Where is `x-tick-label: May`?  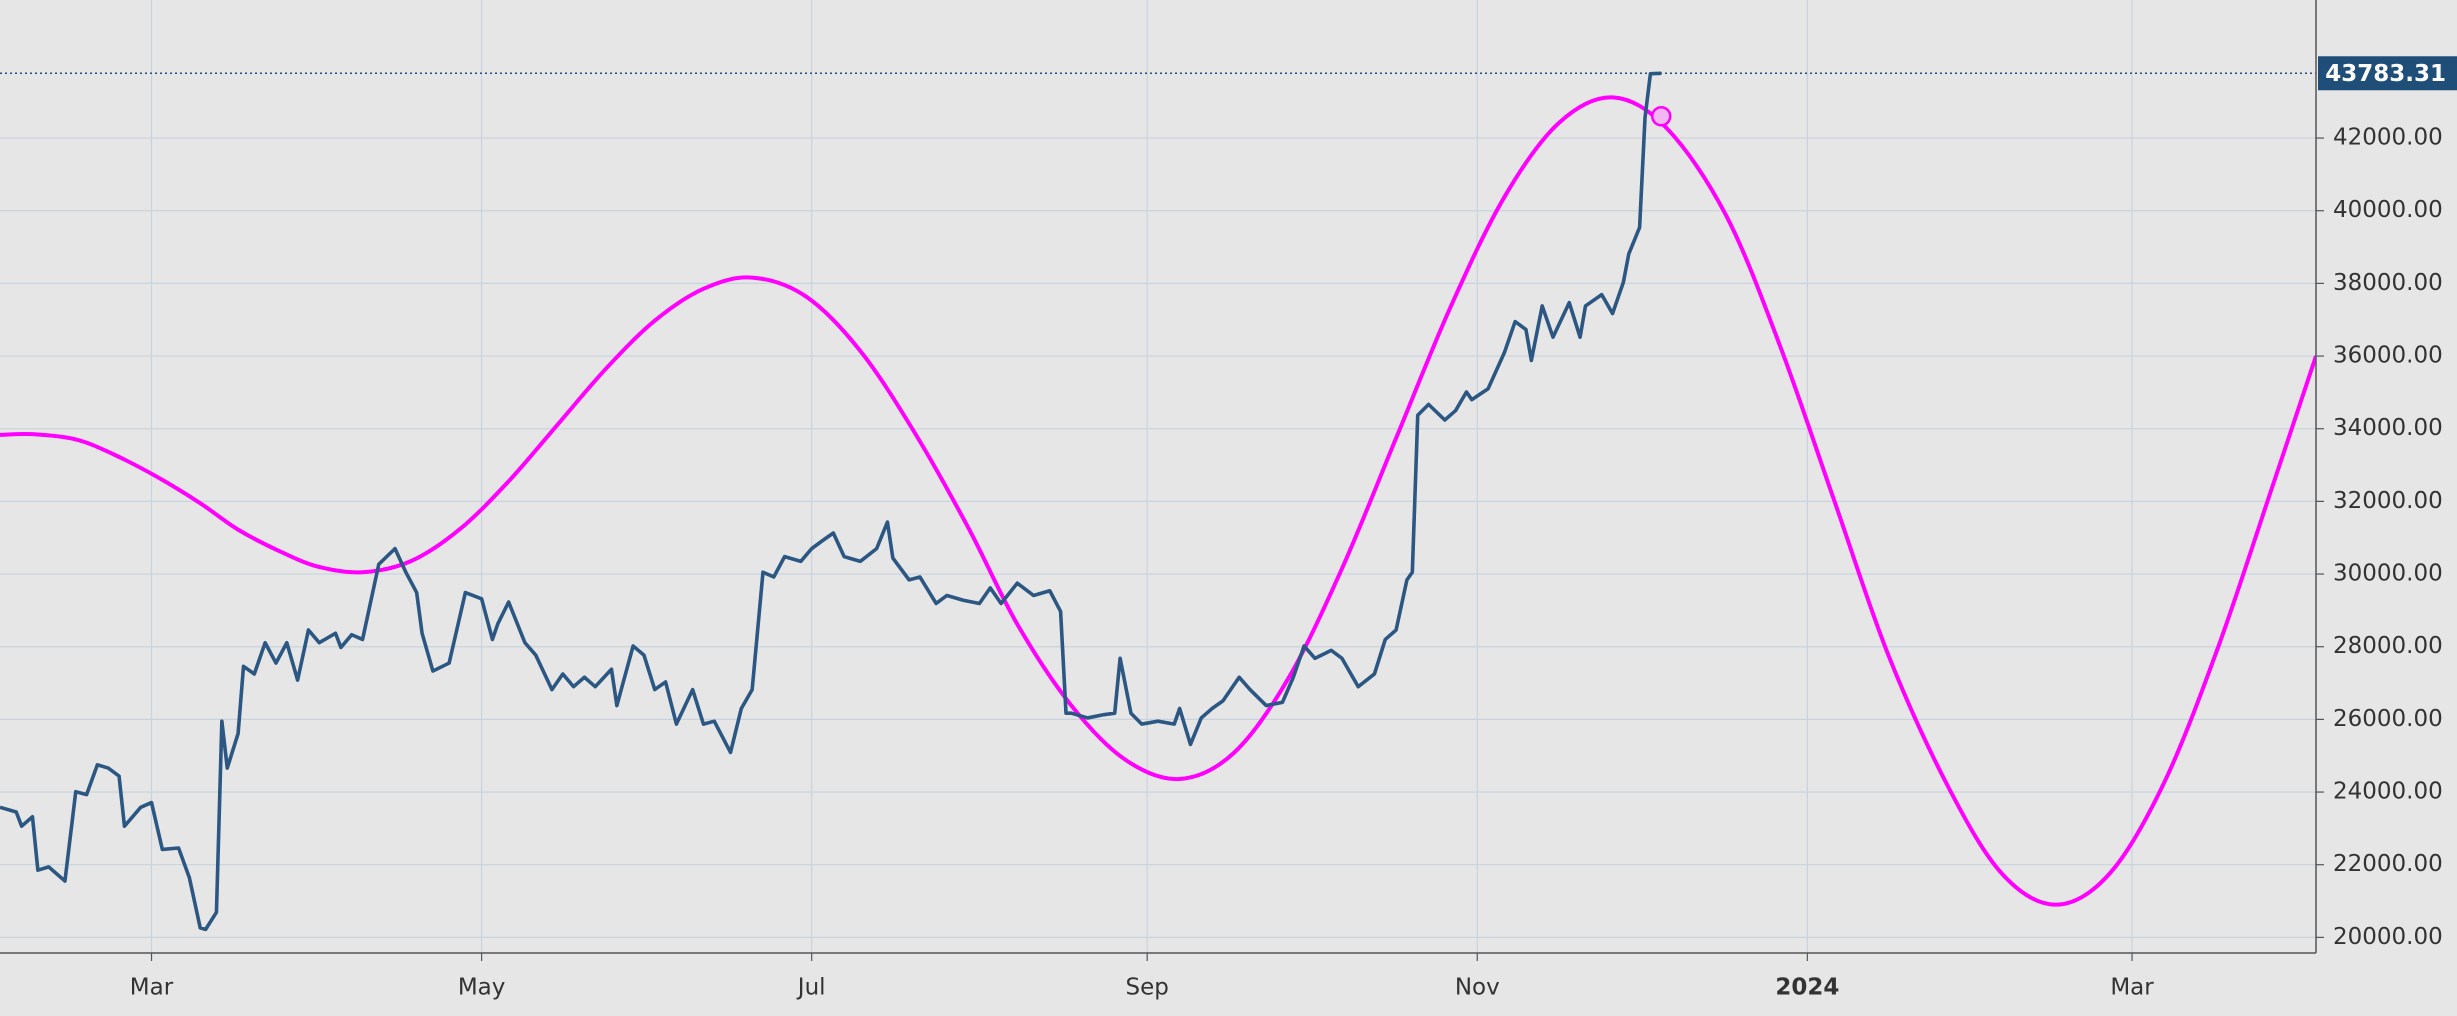
x-tick-label: May is located at coordinates (482, 988).